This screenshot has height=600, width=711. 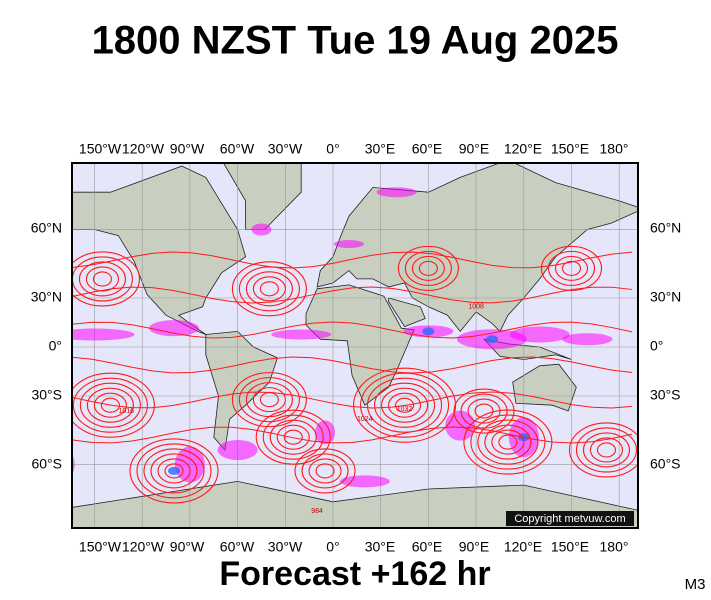 I want to click on isobar-label: 1016, so click(x=127, y=411).